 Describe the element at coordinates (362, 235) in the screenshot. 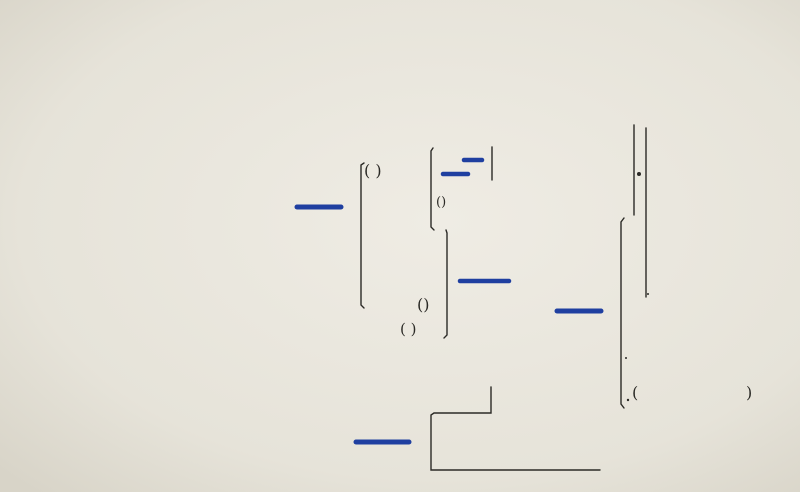

I see `bracket-left-main` at that location.